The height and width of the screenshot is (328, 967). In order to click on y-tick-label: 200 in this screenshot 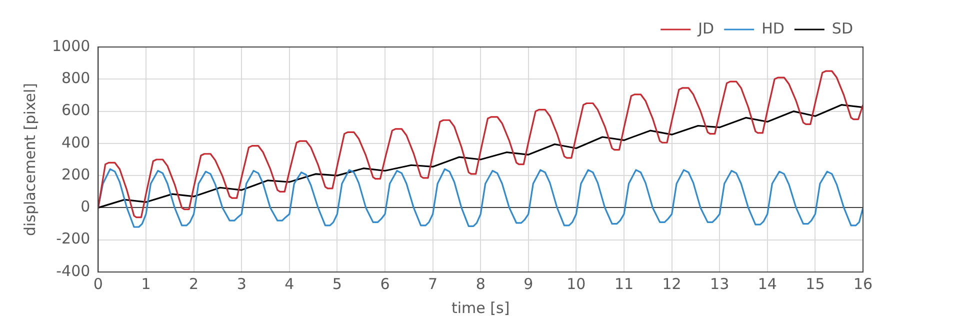, I will do `click(76, 174)`.